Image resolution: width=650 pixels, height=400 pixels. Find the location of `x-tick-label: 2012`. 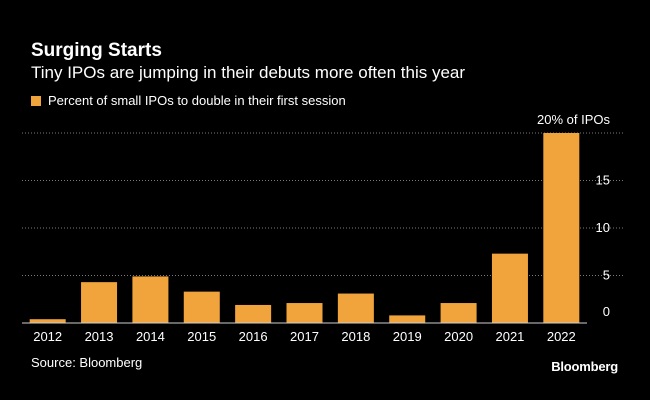

x-tick-label: 2012 is located at coordinates (47, 336).